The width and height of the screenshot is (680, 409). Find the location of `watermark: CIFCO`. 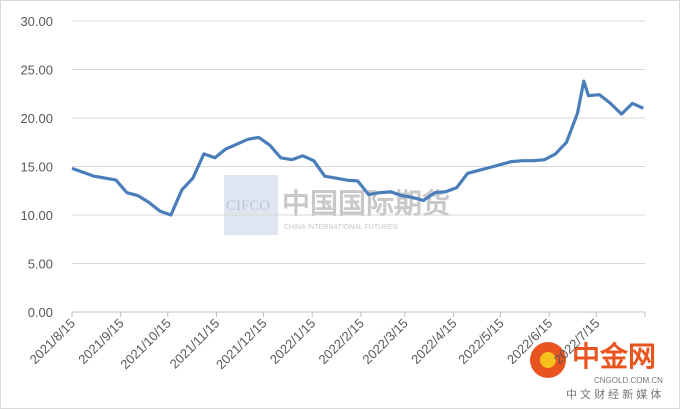

watermark: CIFCO is located at coordinates (248, 206).